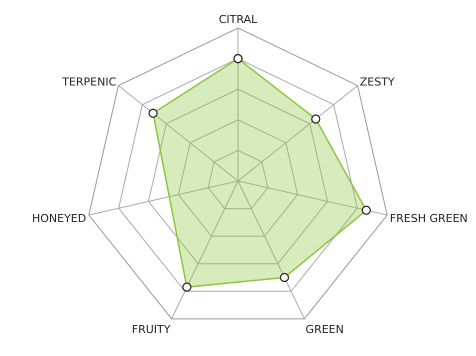 This screenshot has height=356, width=476. What do you see at coordinates (429, 218) in the screenshot?
I see `spoke-label: FRESH GREEN` at bounding box center [429, 218].